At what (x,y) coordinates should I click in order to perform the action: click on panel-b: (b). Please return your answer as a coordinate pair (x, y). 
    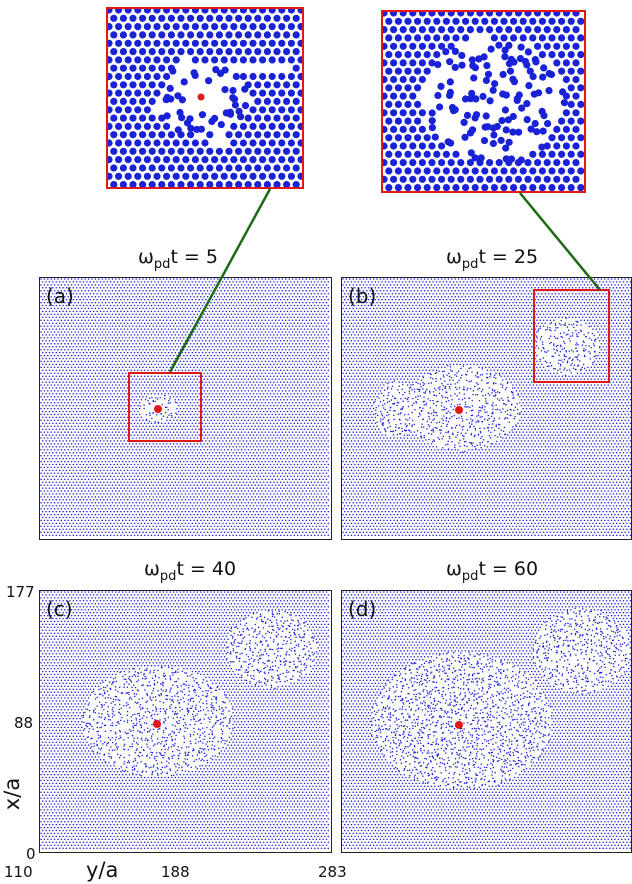
    Looking at the image, I should click on (486, 408).